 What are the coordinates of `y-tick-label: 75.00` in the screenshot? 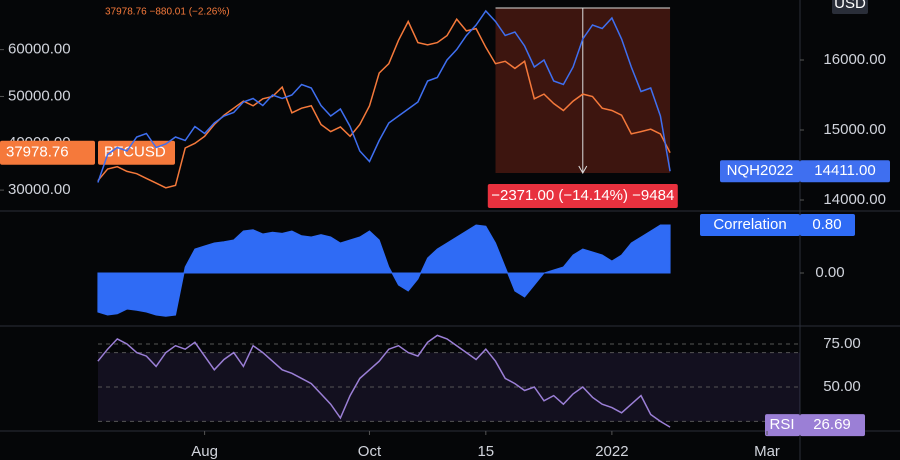 It's located at (842, 343).